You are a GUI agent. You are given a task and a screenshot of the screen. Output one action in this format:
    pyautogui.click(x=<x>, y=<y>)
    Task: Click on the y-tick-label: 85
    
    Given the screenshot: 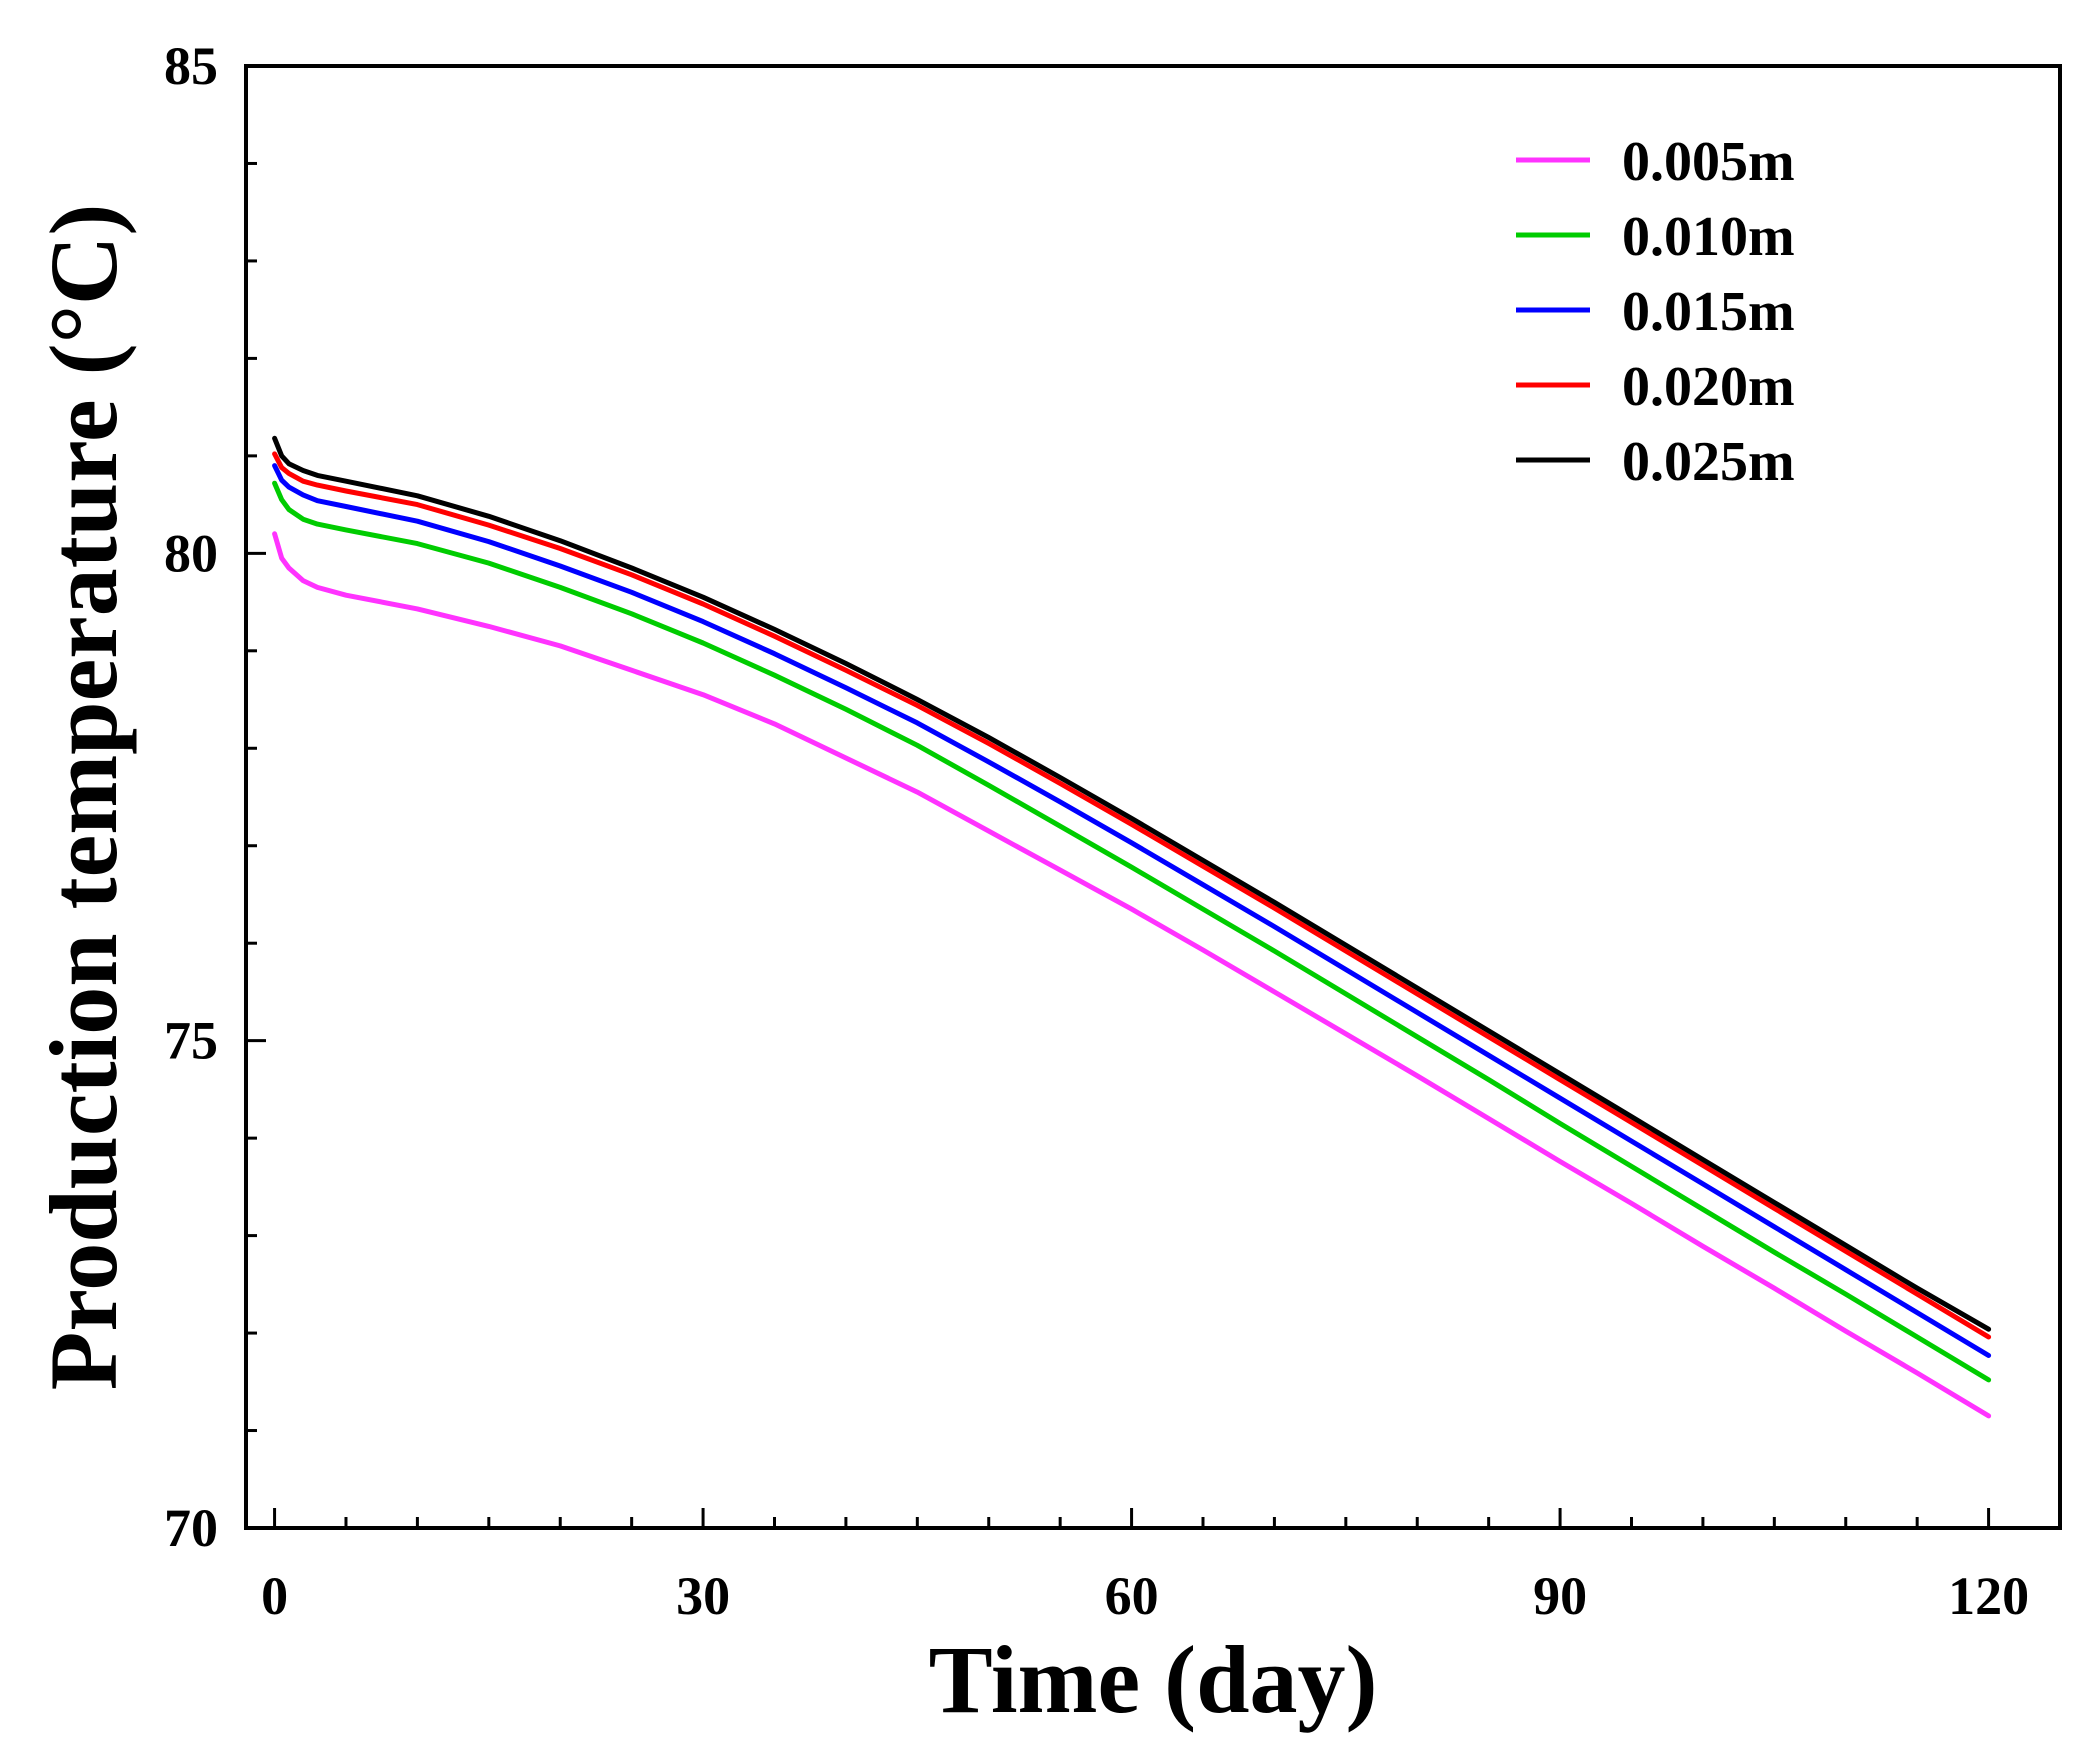 What is the action you would take?
    pyautogui.click(x=191, y=66)
    